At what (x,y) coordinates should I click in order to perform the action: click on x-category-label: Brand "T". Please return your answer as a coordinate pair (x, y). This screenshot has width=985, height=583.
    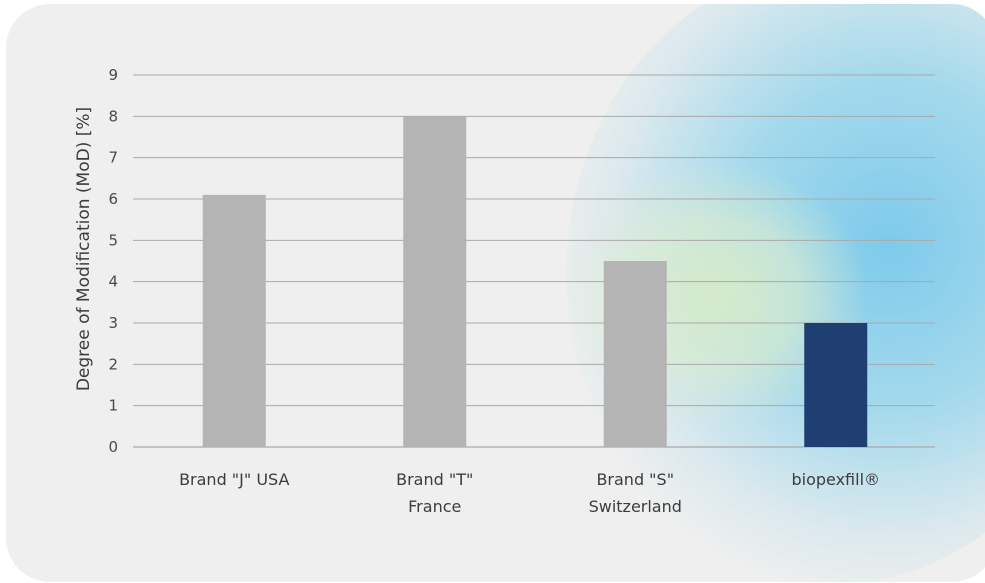
    Looking at the image, I should click on (434, 479).